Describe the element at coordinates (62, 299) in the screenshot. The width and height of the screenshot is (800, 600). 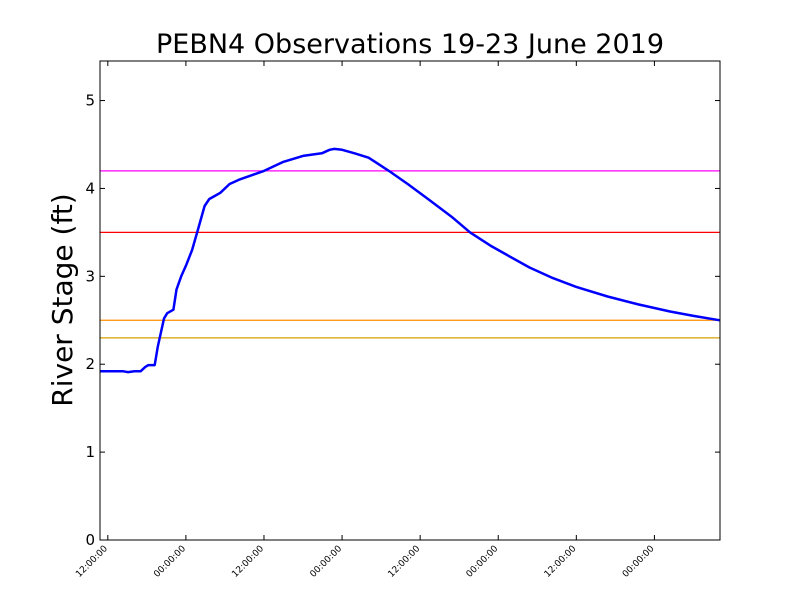
I see `y-axis-label: River Stage (ft)` at that location.